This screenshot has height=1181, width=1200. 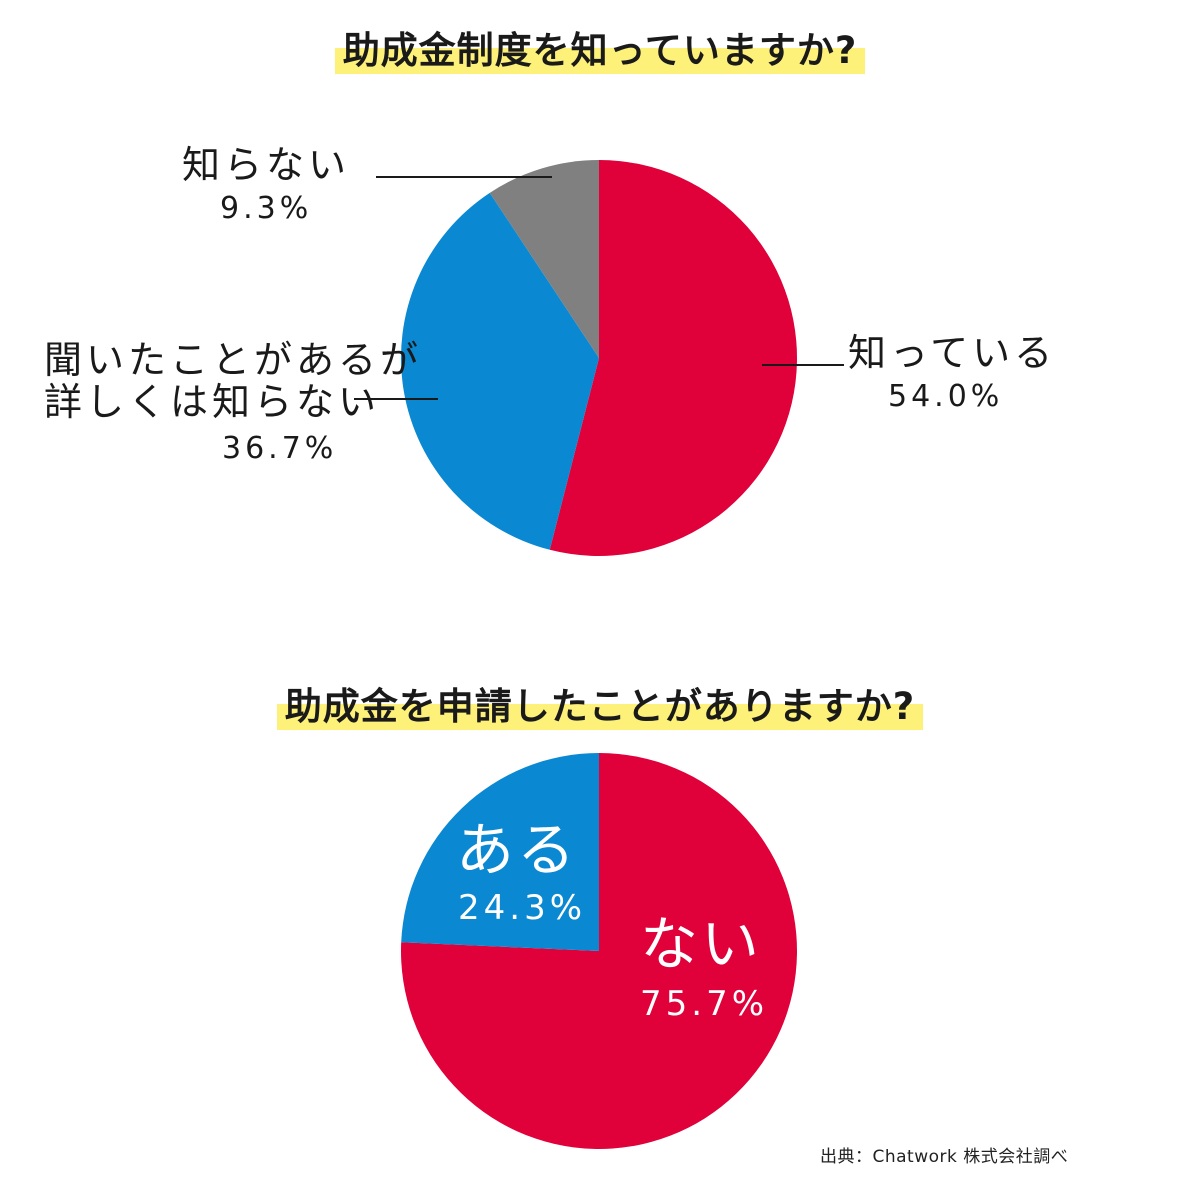 What do you see at coordinates (396, 399) in the screenshot?
I see `leader-line-heard` at bounding box center [396, 399].